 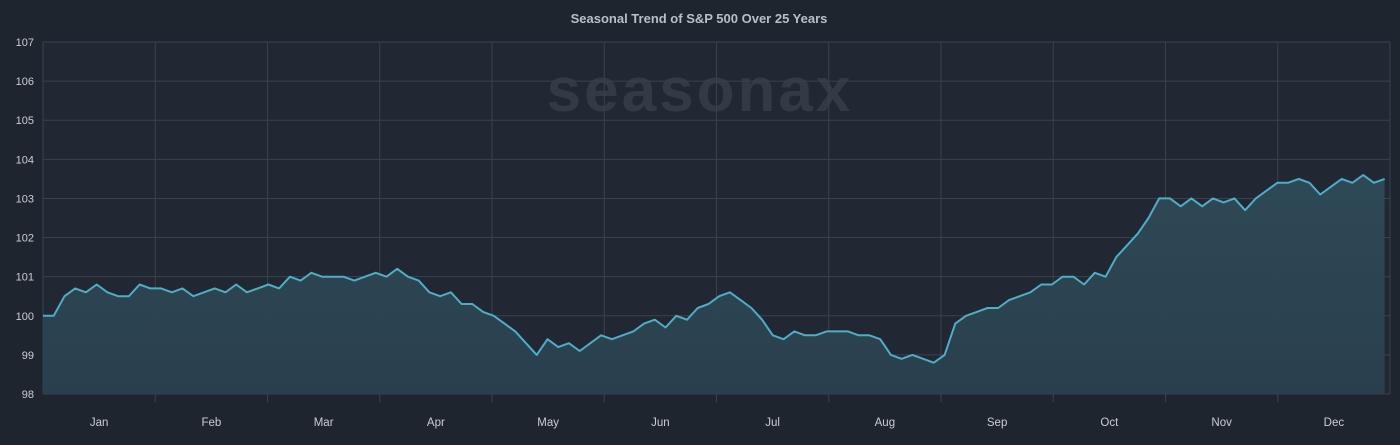 I want to click on y-tick-label: 100, so click(x=25, y=317).